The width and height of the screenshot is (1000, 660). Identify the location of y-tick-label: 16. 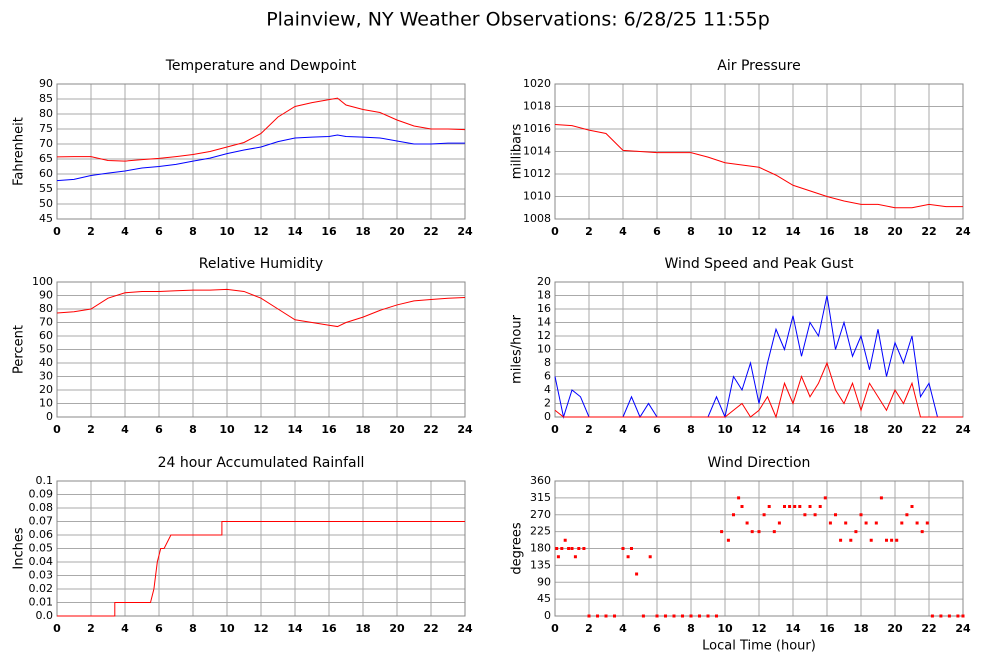
(544, 308).